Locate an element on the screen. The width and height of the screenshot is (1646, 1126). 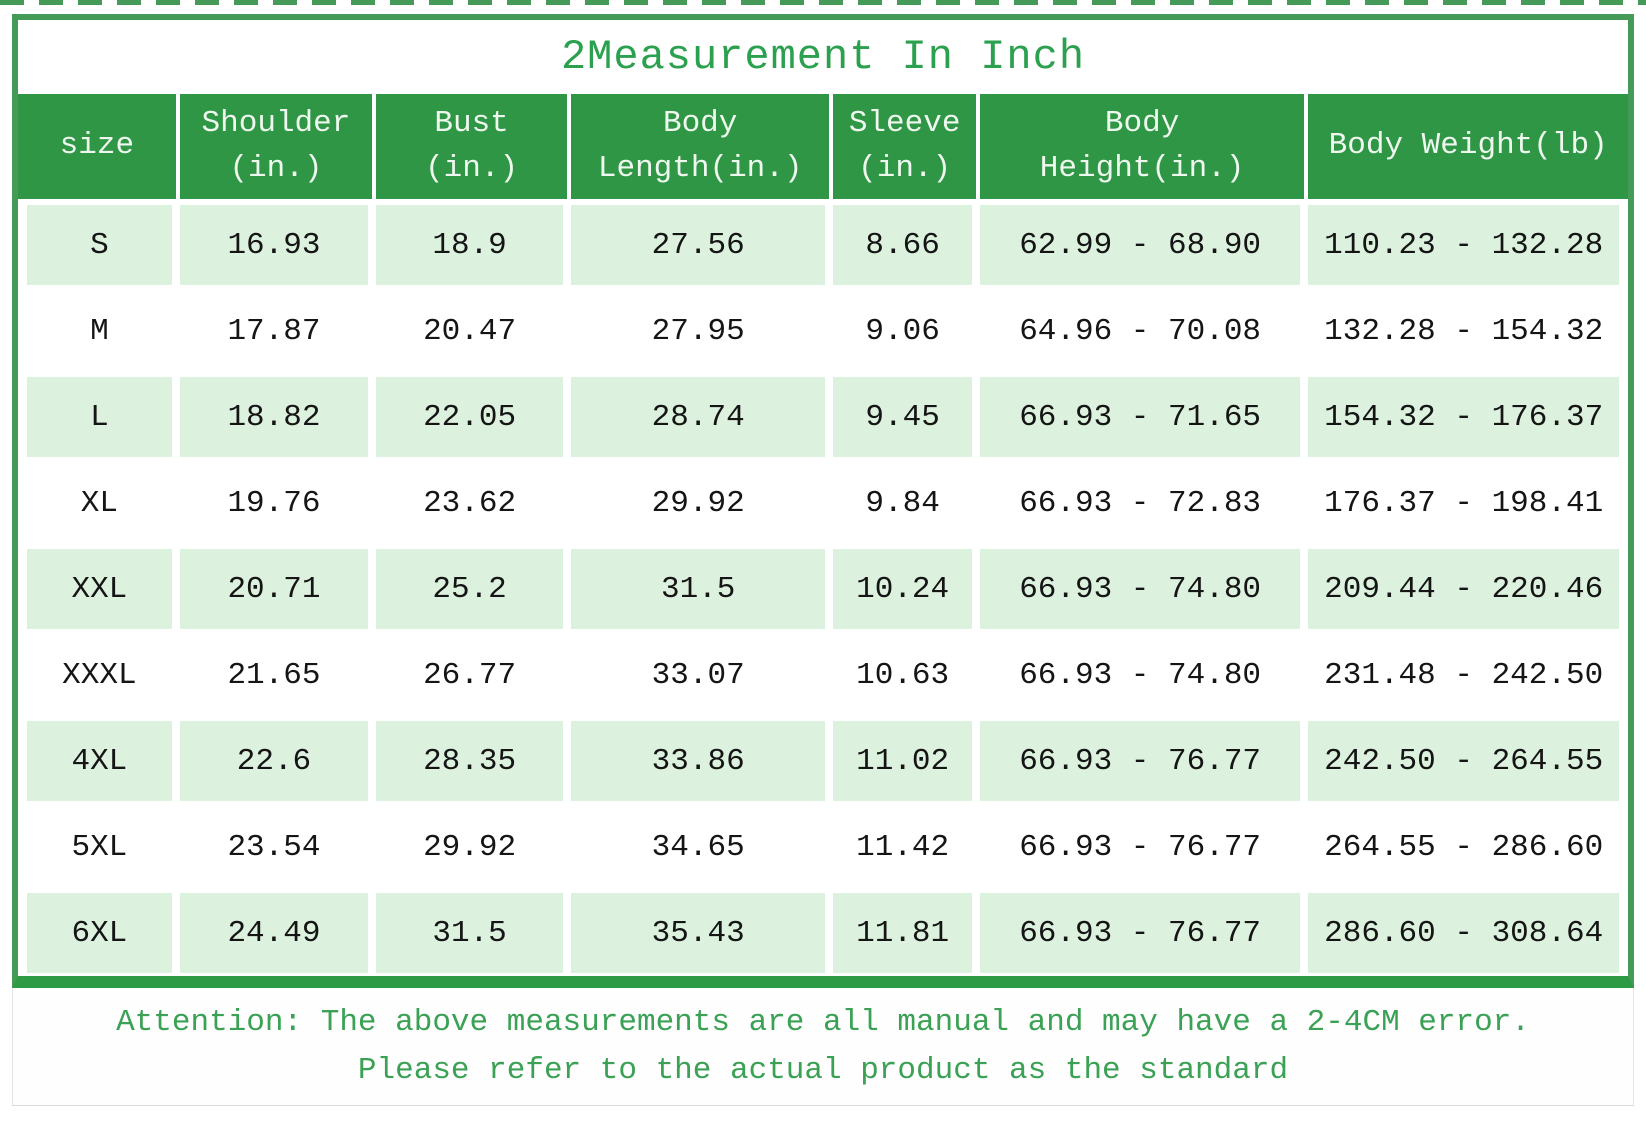
cell-sleeve_in: 9.06 is located at coordinates (902, 331).